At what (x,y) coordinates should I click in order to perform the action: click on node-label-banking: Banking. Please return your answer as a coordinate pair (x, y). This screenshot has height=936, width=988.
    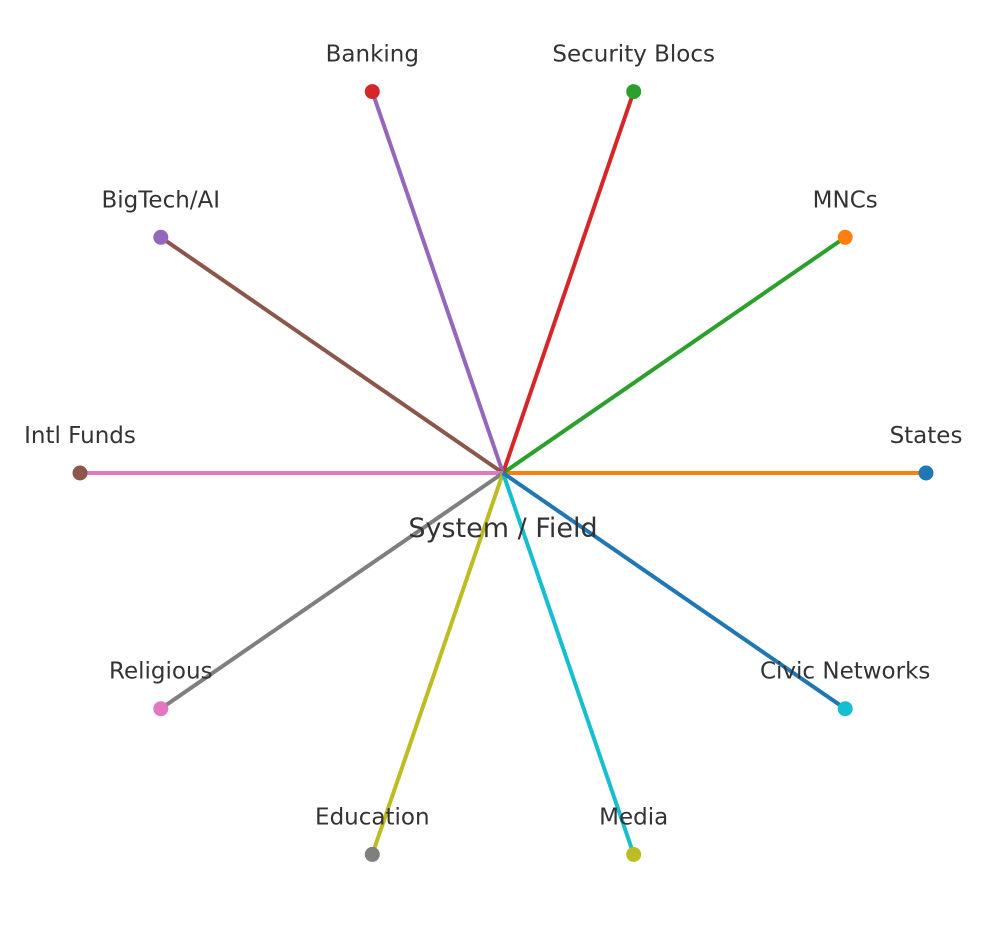
    Looking at the image, I should click on (372, 55).